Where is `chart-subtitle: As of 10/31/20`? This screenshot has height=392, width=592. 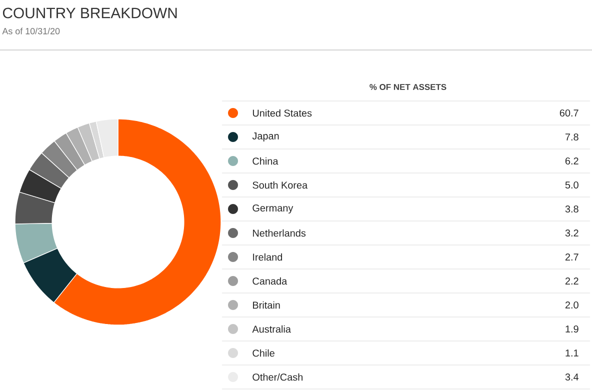
chart-subtitle: As of 10/31/20 is located at coordinates (31, 31).